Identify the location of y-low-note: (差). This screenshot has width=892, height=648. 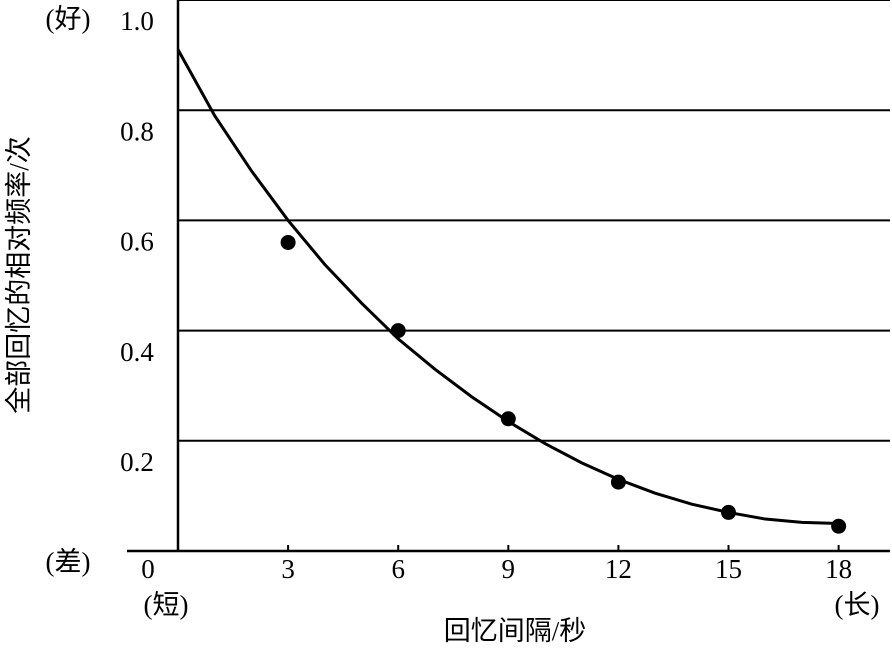
(68, 562).